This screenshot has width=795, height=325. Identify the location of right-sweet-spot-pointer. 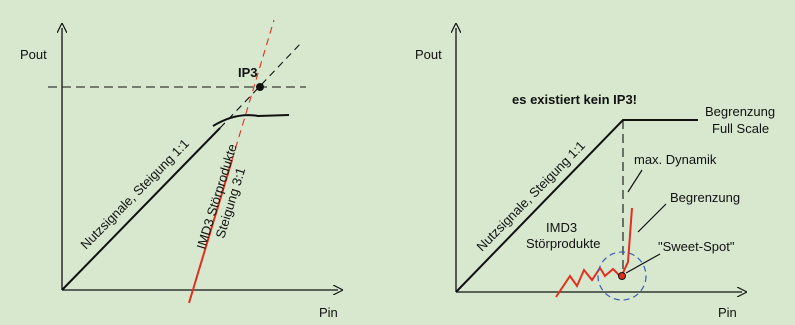
(643, 263).